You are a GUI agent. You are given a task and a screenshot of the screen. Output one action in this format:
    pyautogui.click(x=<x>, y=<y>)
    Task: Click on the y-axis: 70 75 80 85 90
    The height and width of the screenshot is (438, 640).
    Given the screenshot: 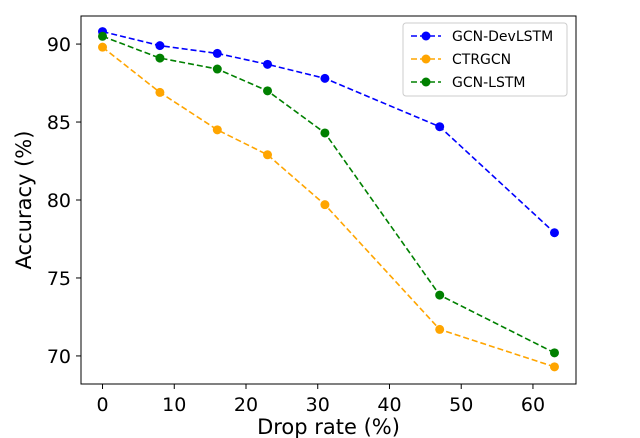 What is the action you would take?
    pyautogui.click(x=64, y=201)
    